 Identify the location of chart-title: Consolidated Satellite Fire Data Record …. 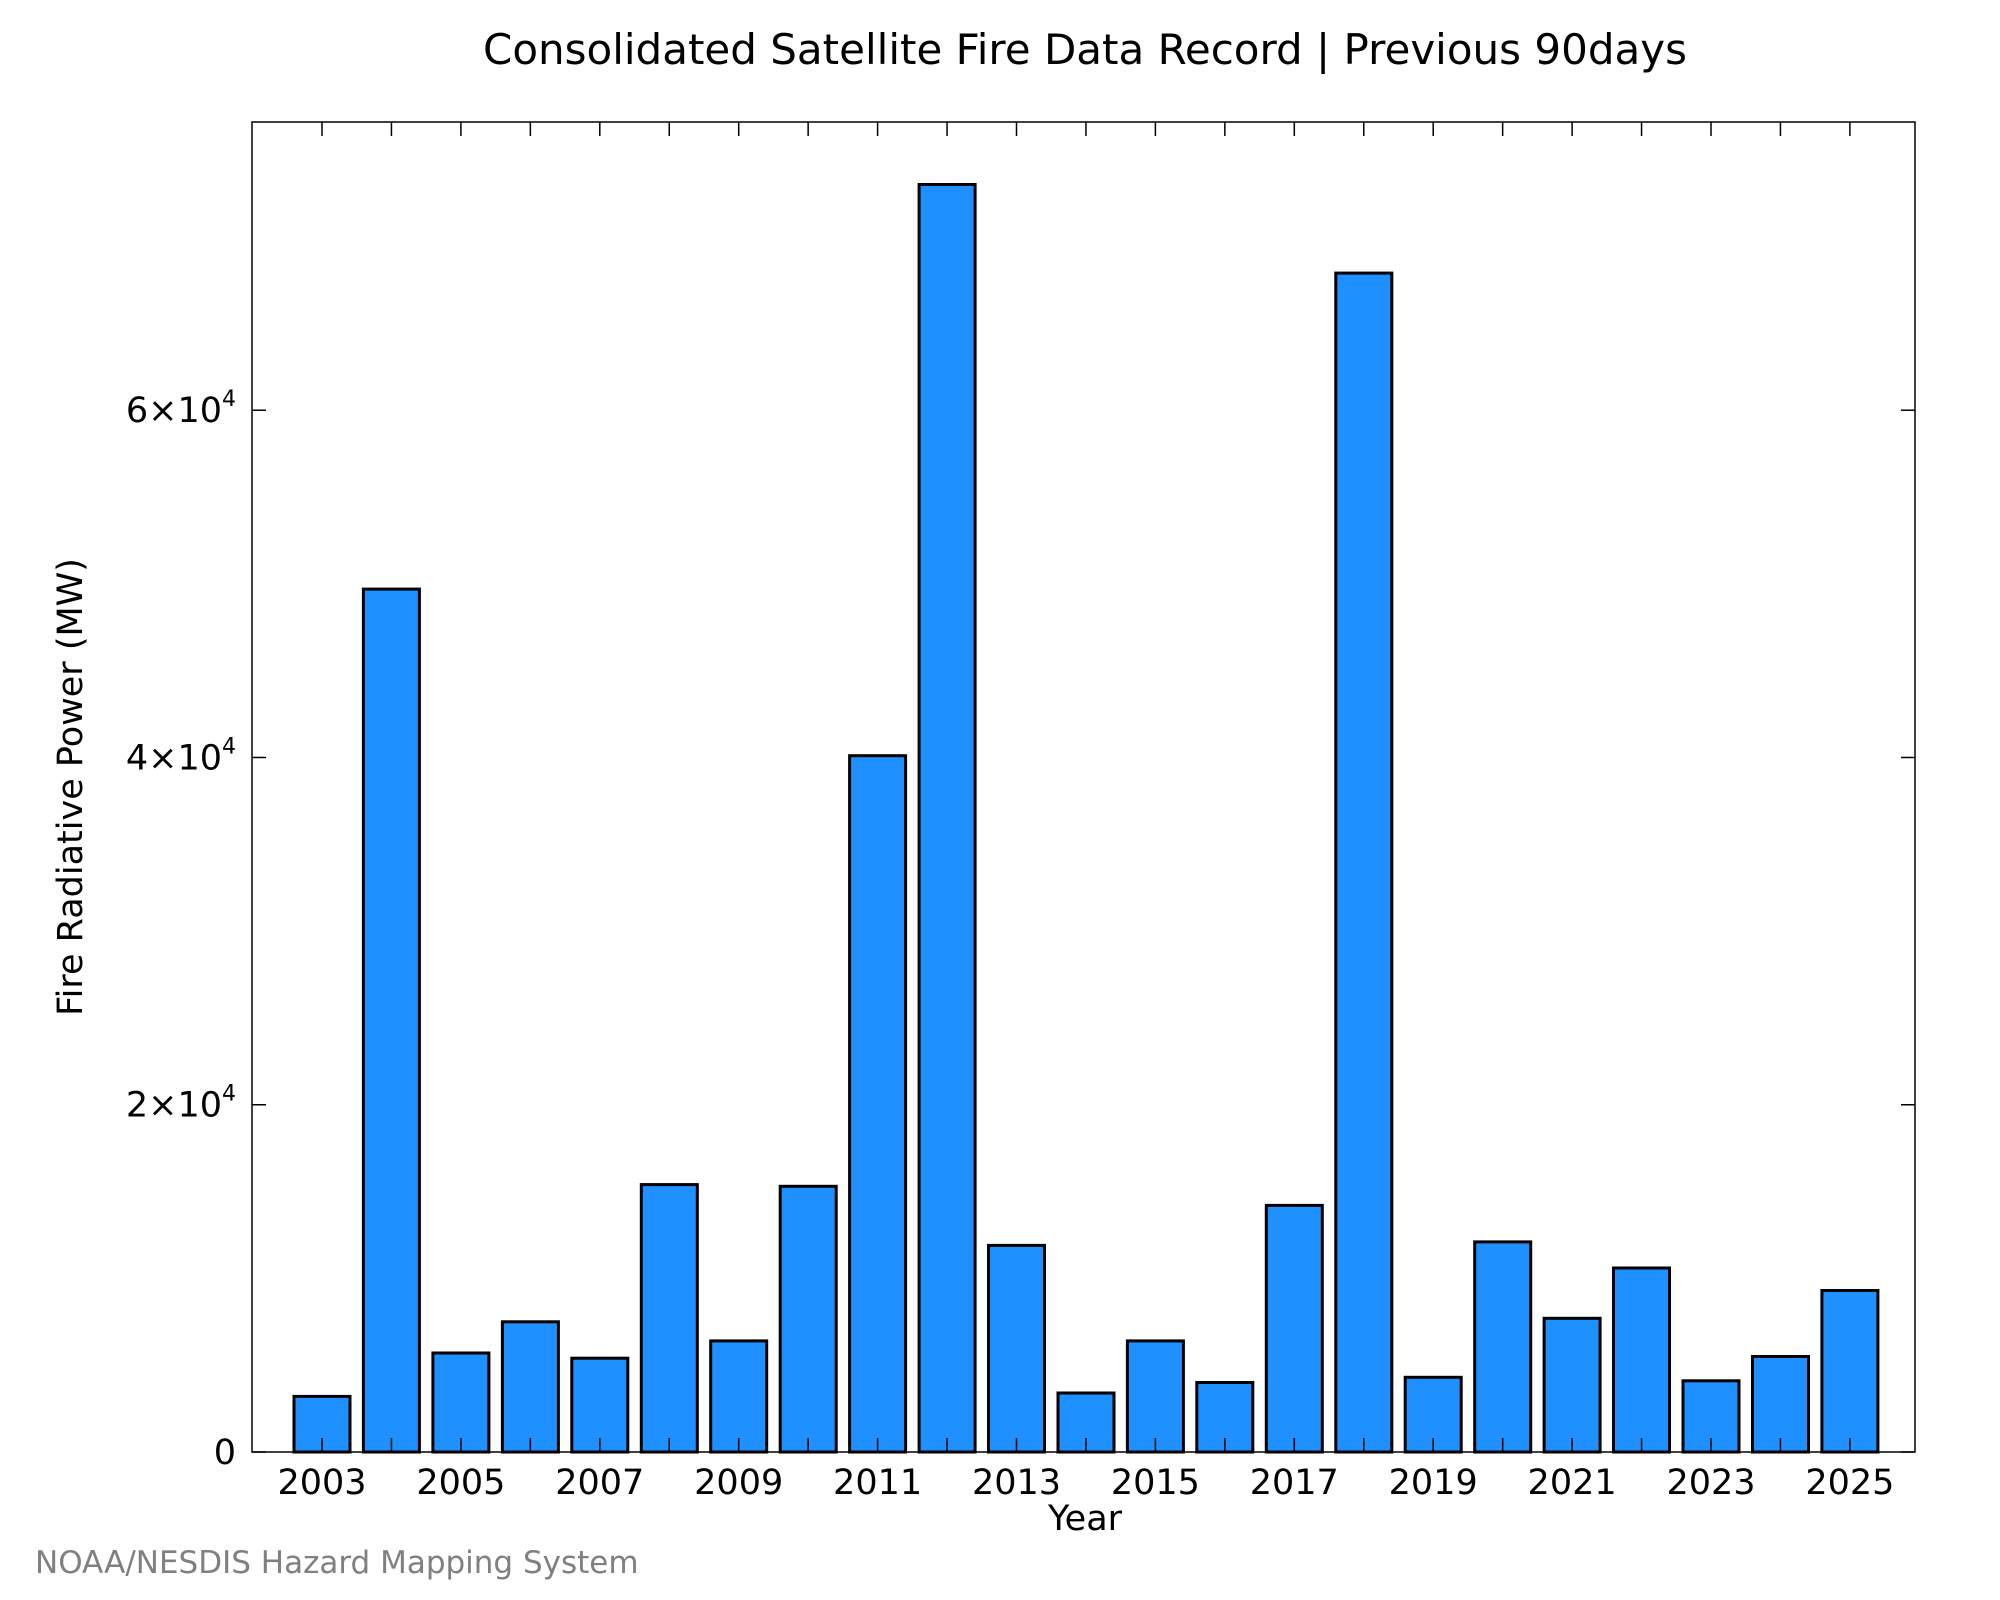
(1085, 49).